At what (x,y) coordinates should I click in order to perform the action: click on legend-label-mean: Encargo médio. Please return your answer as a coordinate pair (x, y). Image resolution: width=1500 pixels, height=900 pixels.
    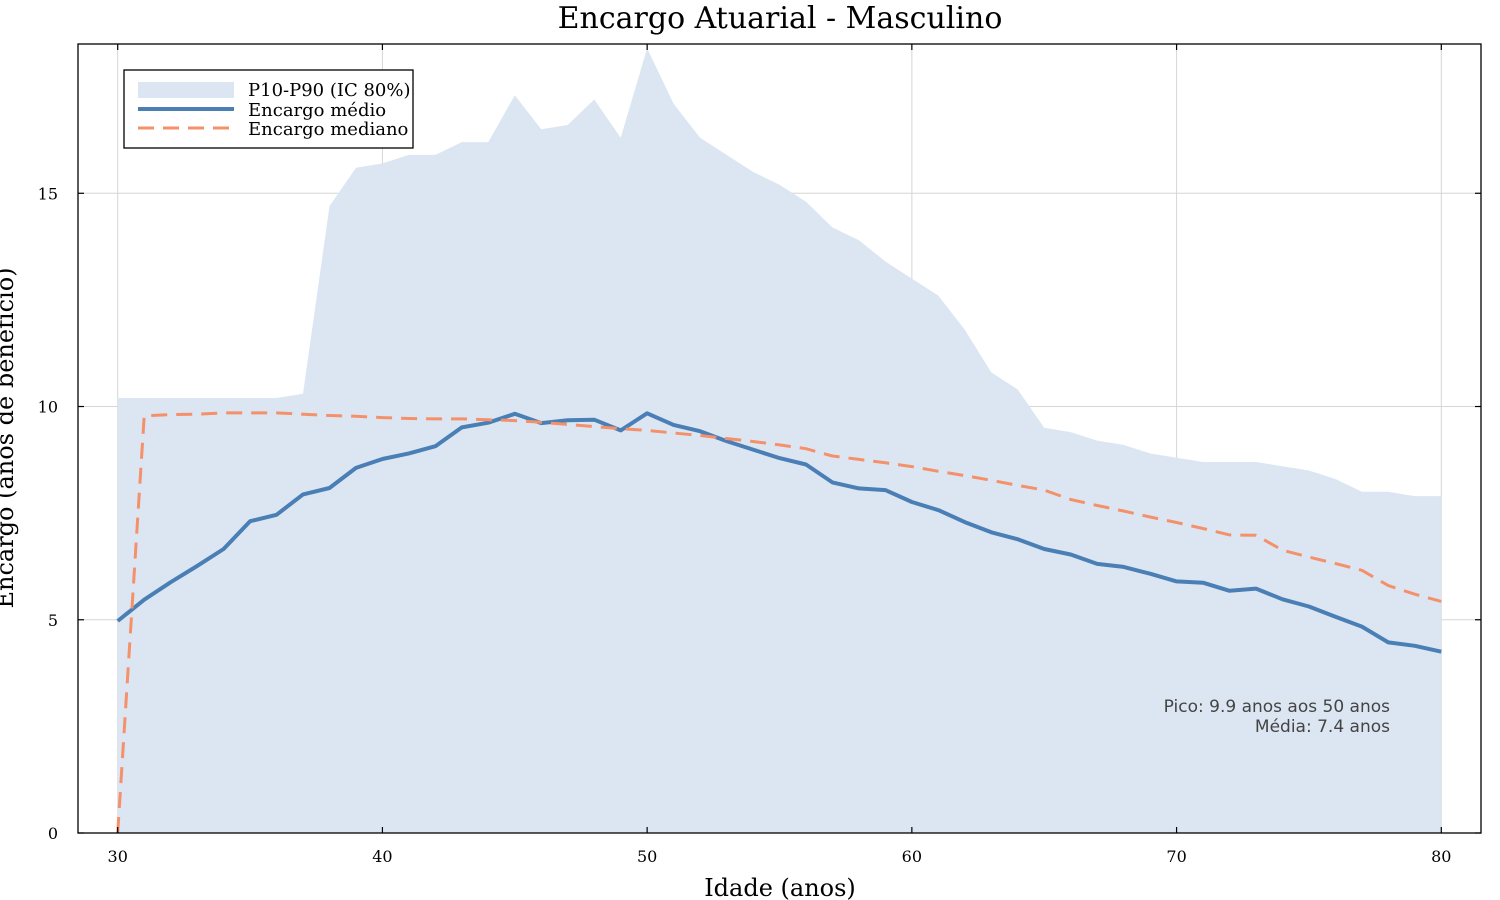
    Looking at the image, I should click on (317, 110).